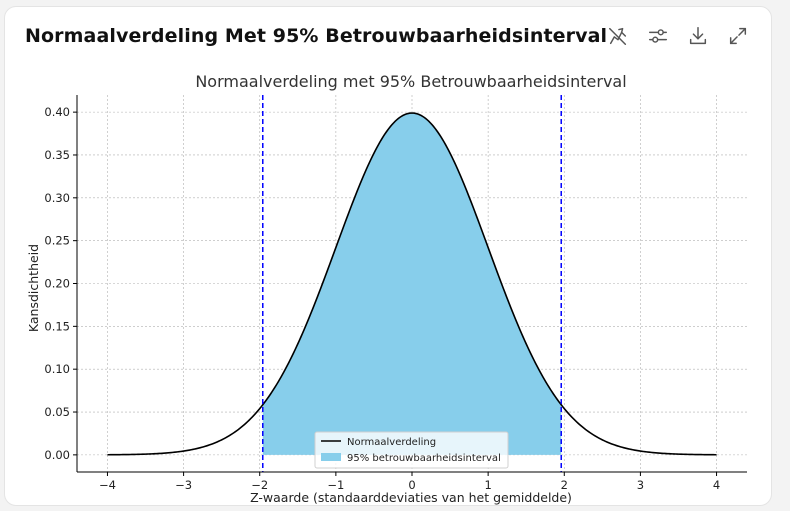  Describe the element at coordinates (716, 485) in the screenshot. I see `x-tick-label: 4` at that location.